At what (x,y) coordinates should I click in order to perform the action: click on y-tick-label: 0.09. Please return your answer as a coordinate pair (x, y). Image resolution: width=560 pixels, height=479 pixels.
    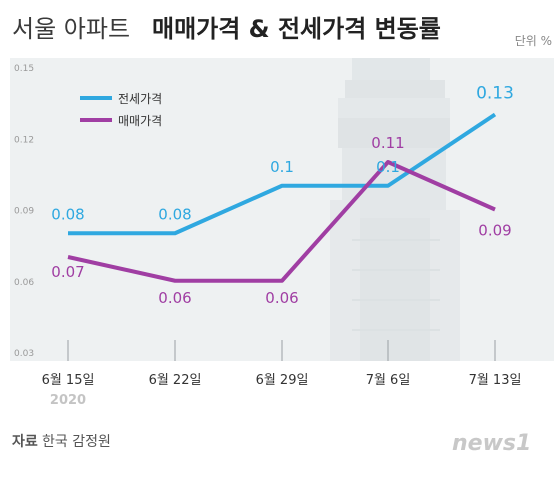
    Looking at the image, I should click on (24, 212).